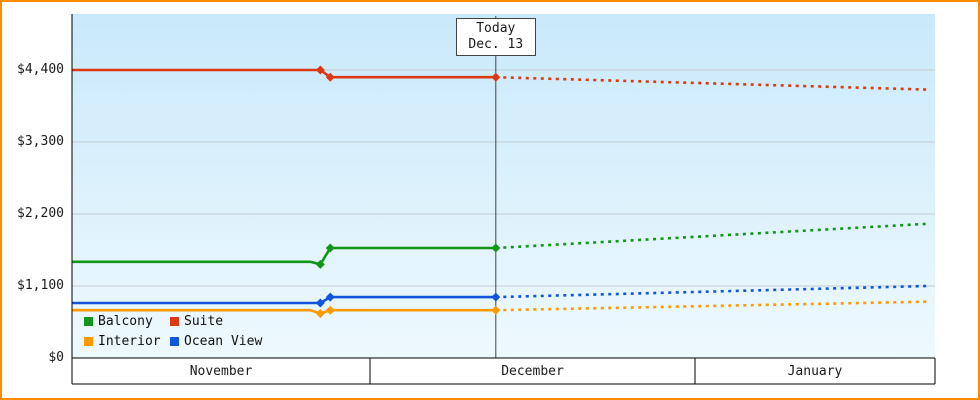  Describe the element at coordinates (40, 69) in the screenshot. I see `y-tick-label-4400: $4,400` at that location.